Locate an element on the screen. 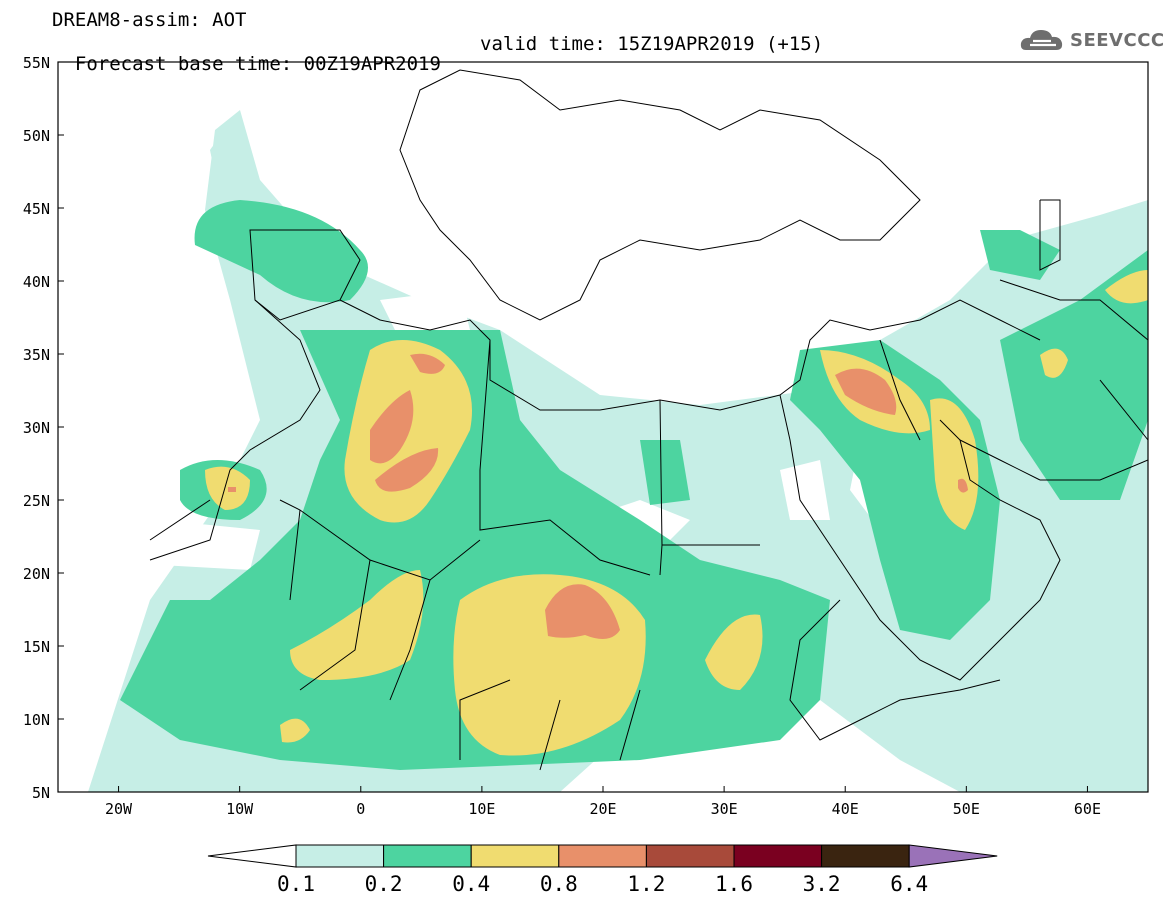 The height and width of the screenshot is (905, 1165). longitude-axis: 20W 10W 0 10E 20E 30E 40E 50E 60E is located at coordinates (603, 802).